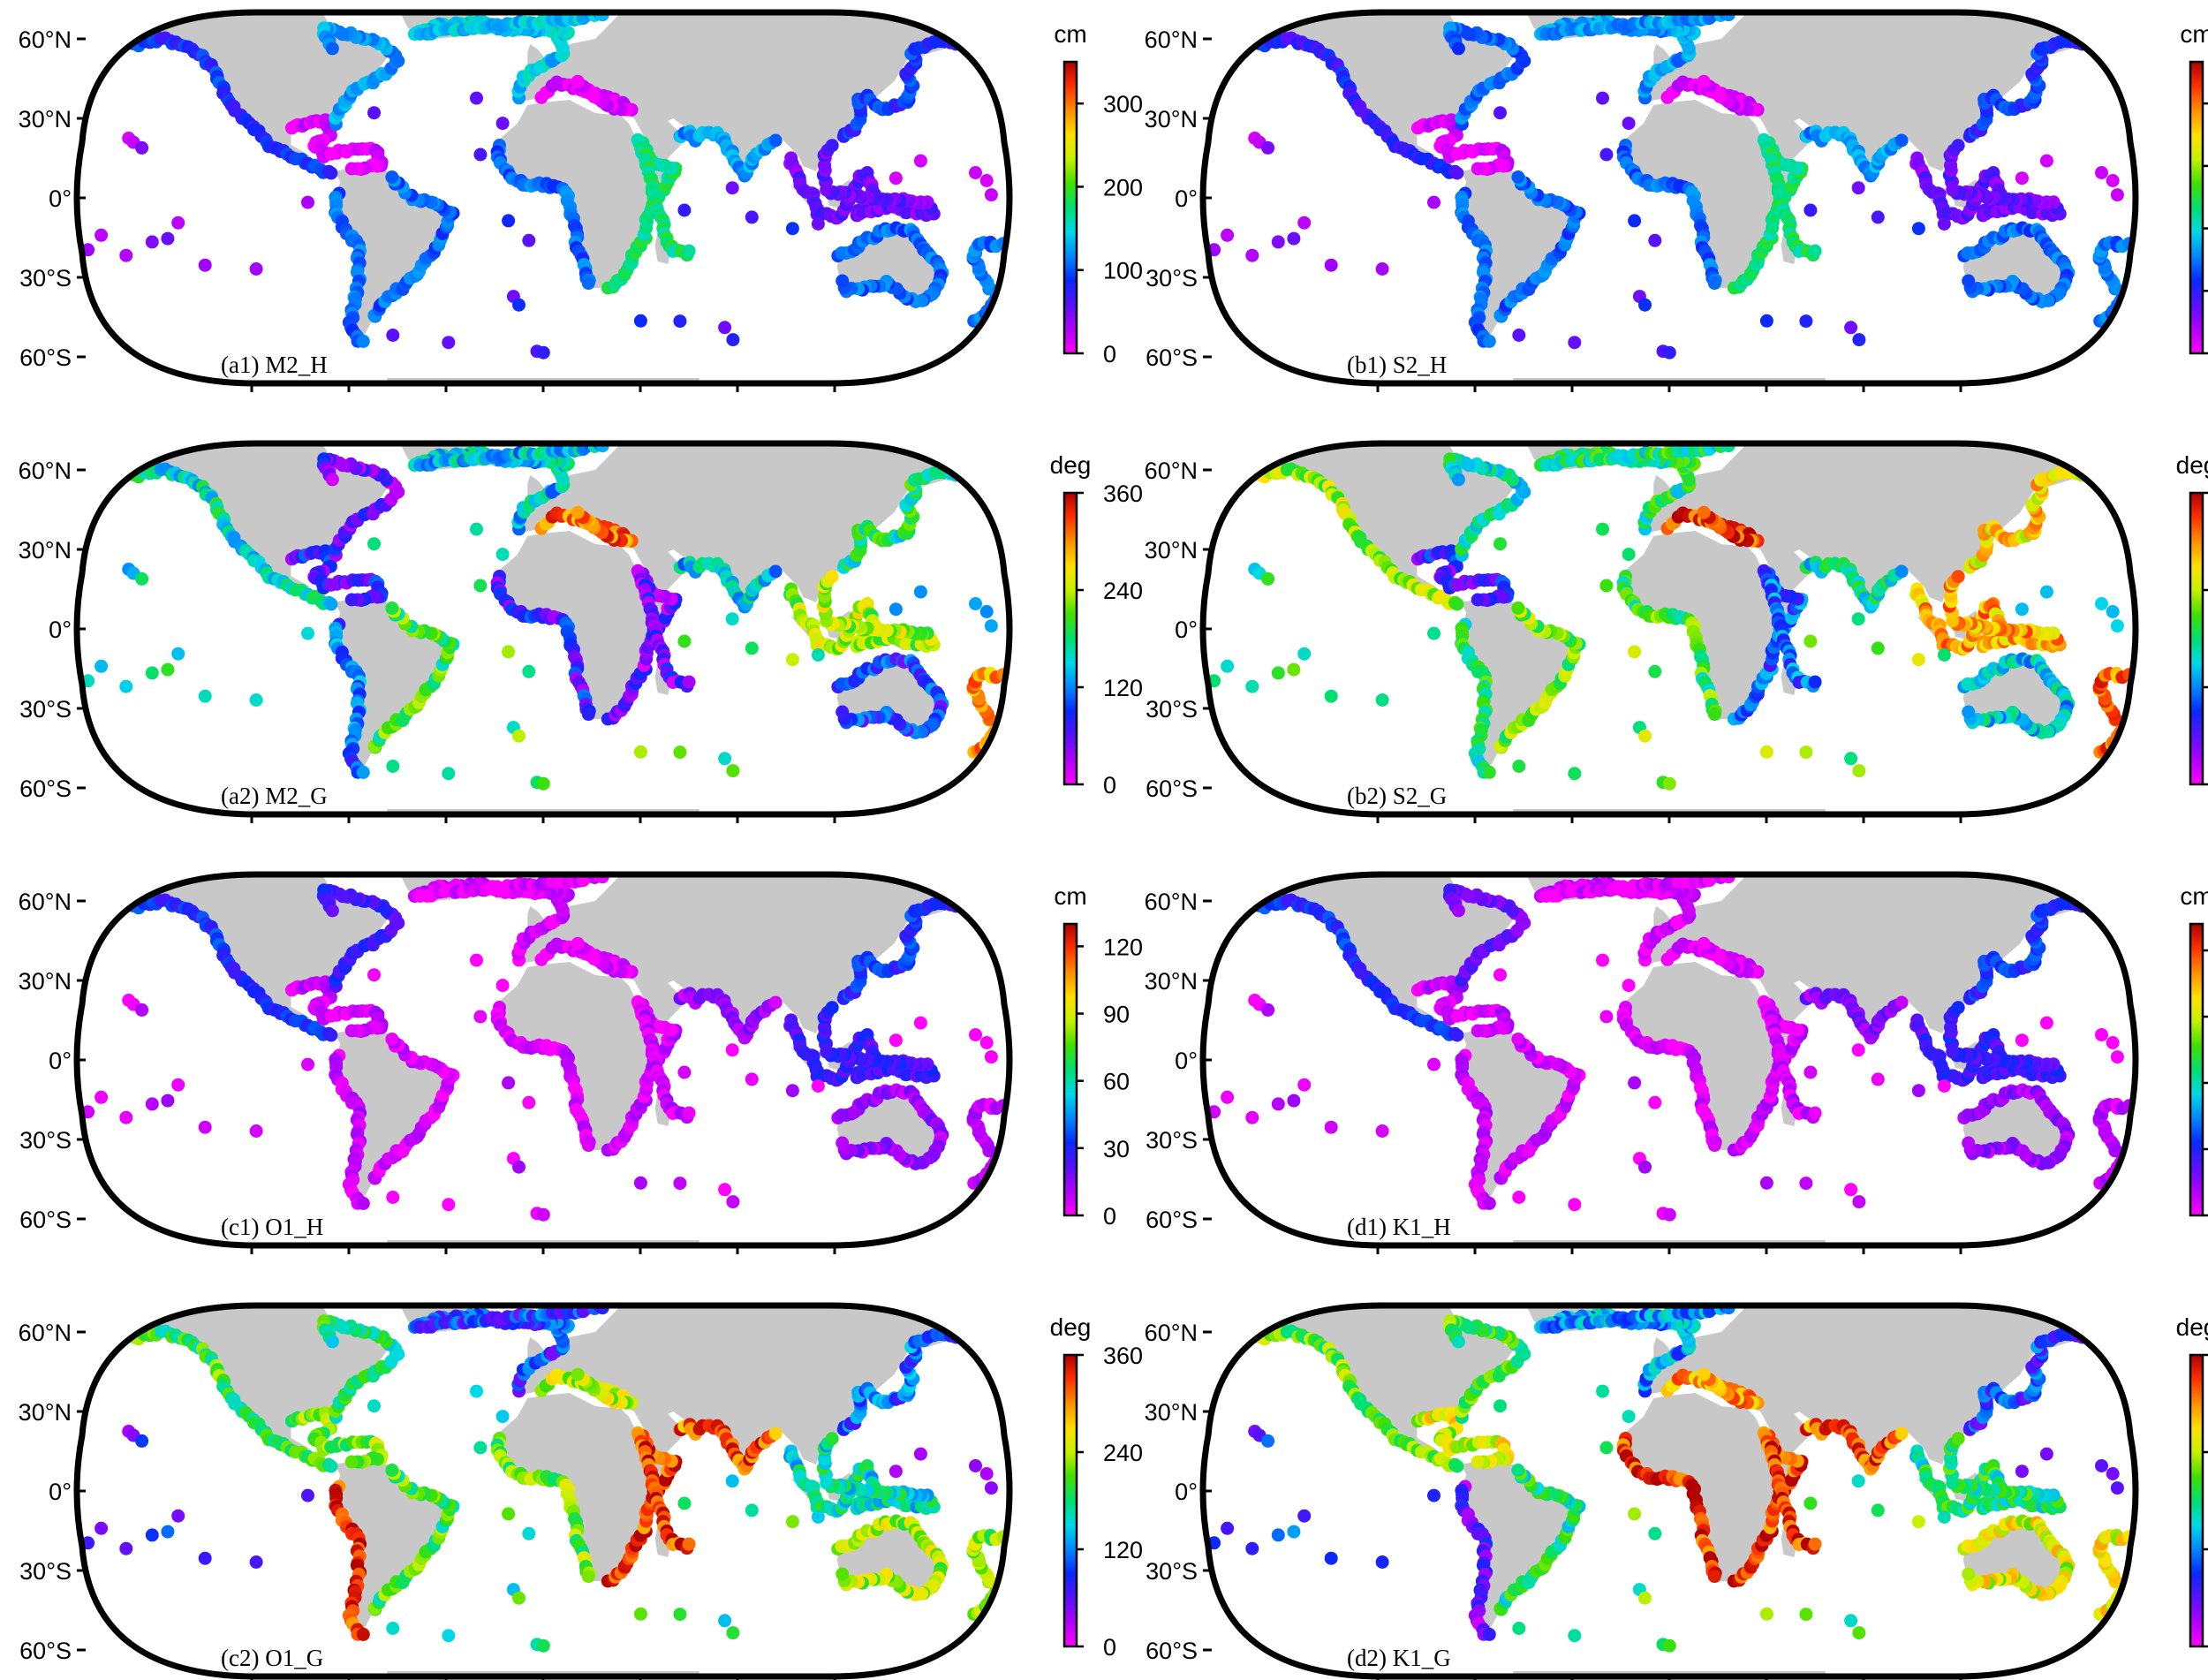 The image size is (2208, 1680). What do you see at coordinates (1397, 365) in the screenshot?
I see `panel-label: (b1) S2_H` at bounding box center [1397, 365].